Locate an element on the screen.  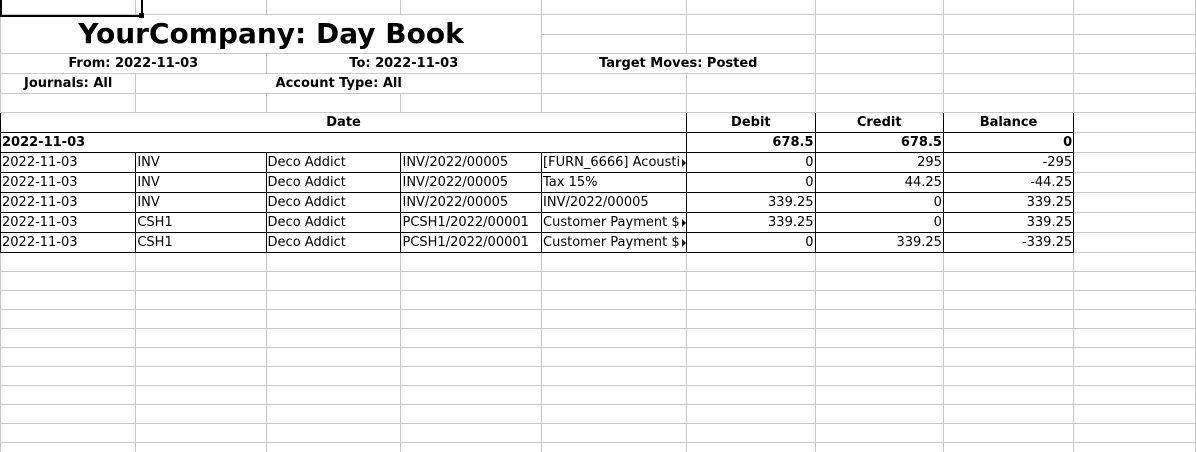
row-balance: -295 is located at coordinates (1008, 162).